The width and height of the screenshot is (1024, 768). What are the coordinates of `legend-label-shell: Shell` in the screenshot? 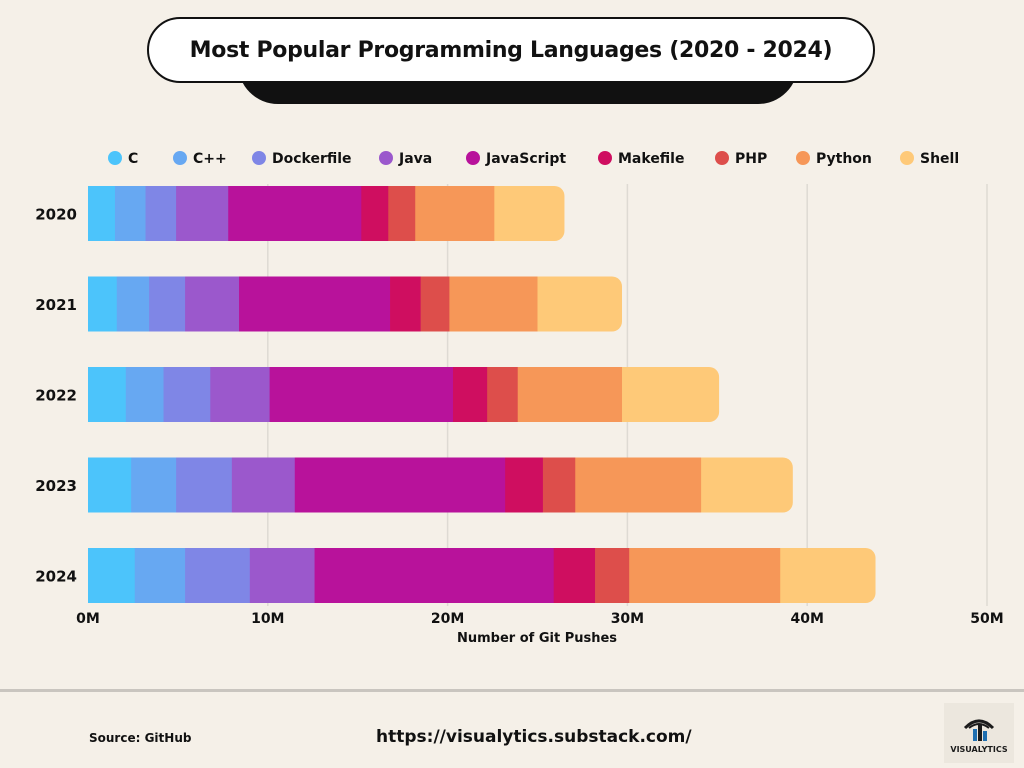 It's located at (939, 159).